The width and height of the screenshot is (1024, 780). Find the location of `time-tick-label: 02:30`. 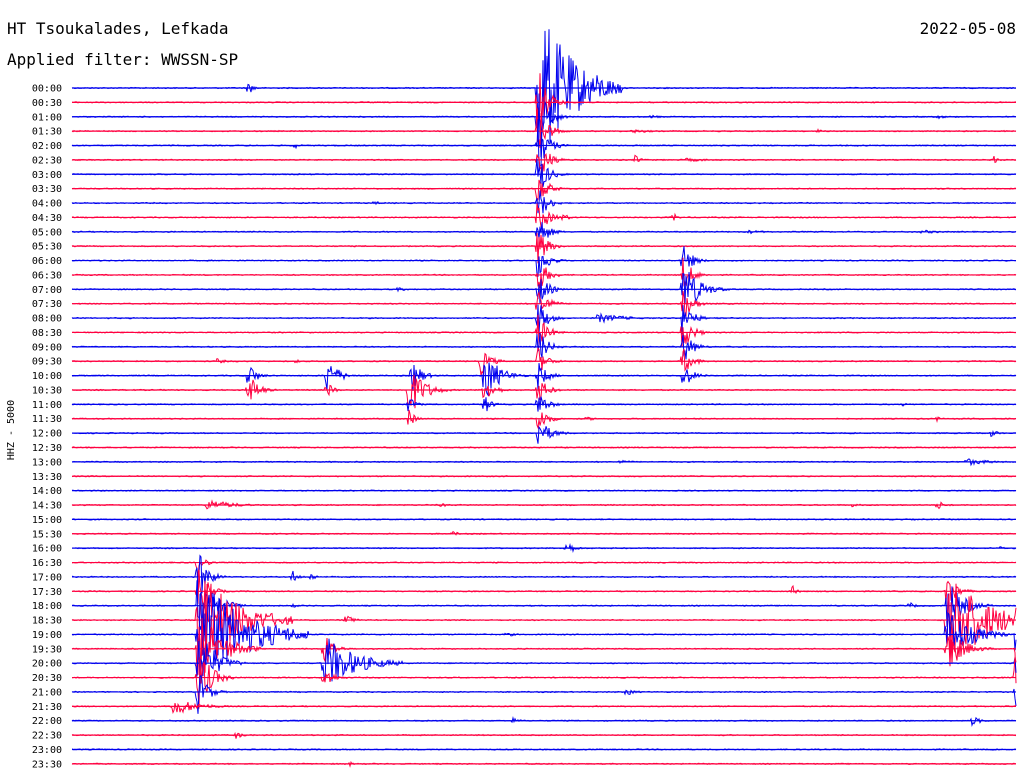

time-tick-label: 02:30 is located at coordinates (47, 160).